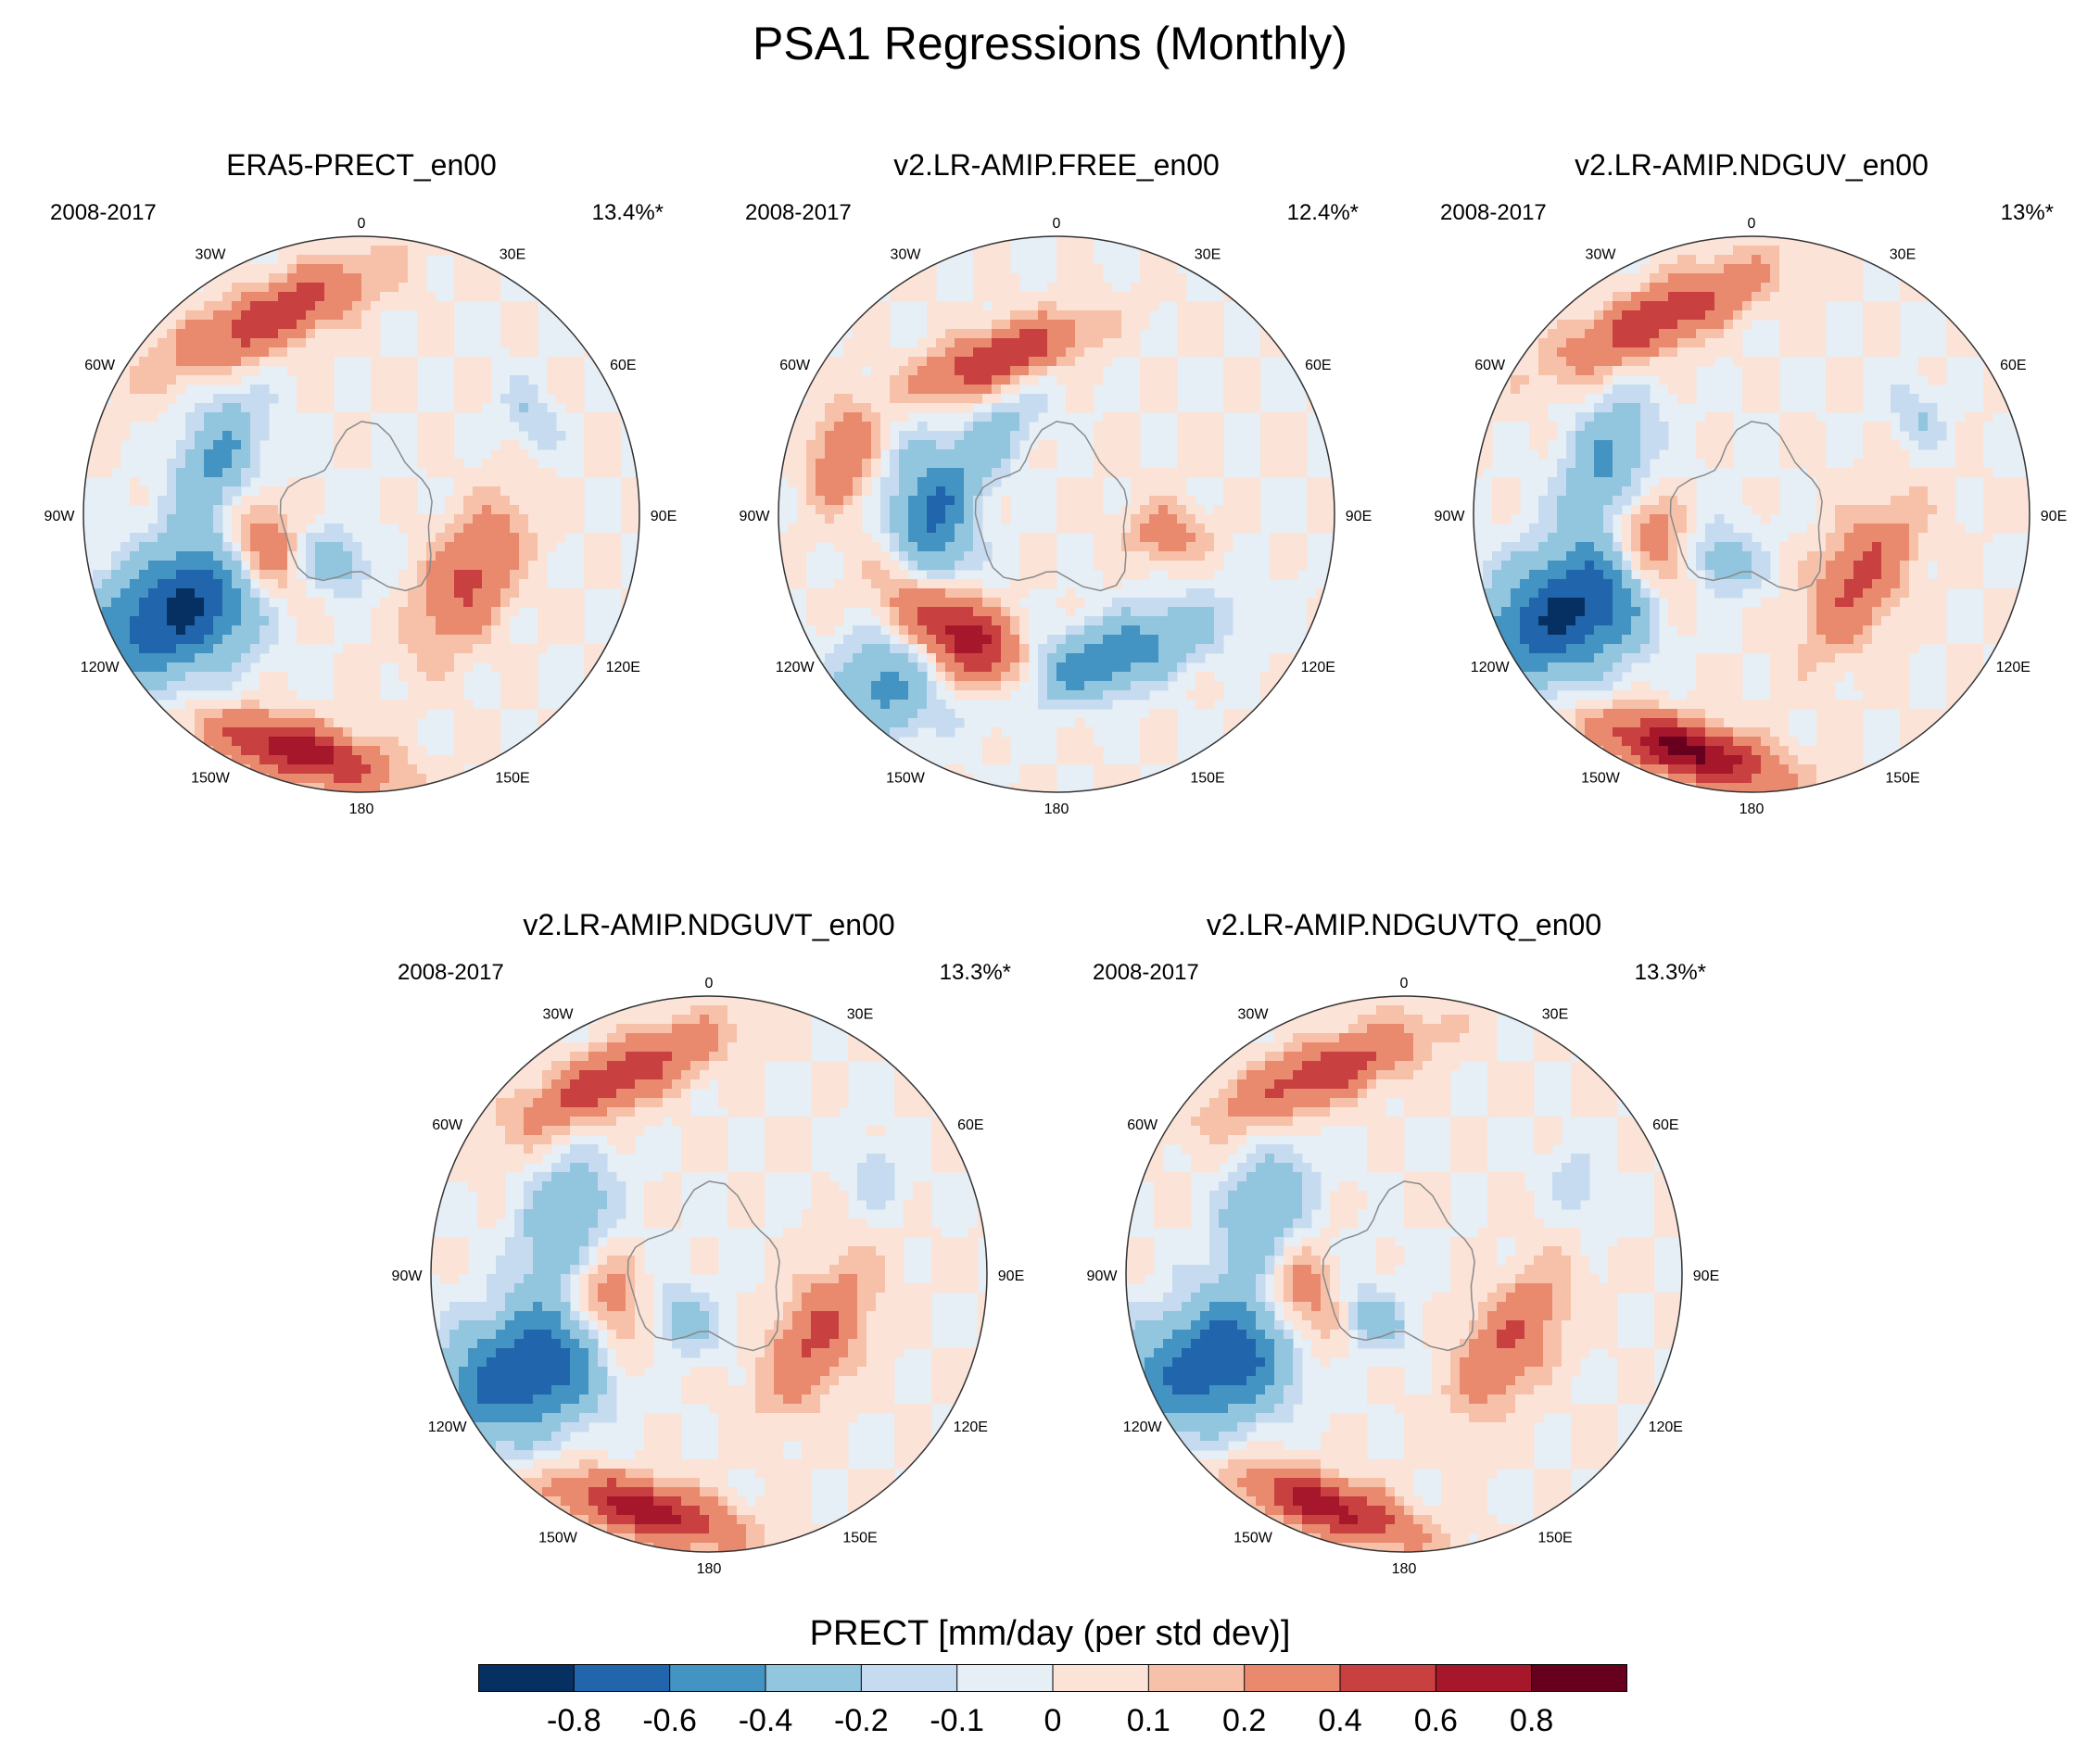 Image resolution: width=2100 pixels, height=1754 pixels. I want to click on antarctica-coastline, so click(1051, 506).